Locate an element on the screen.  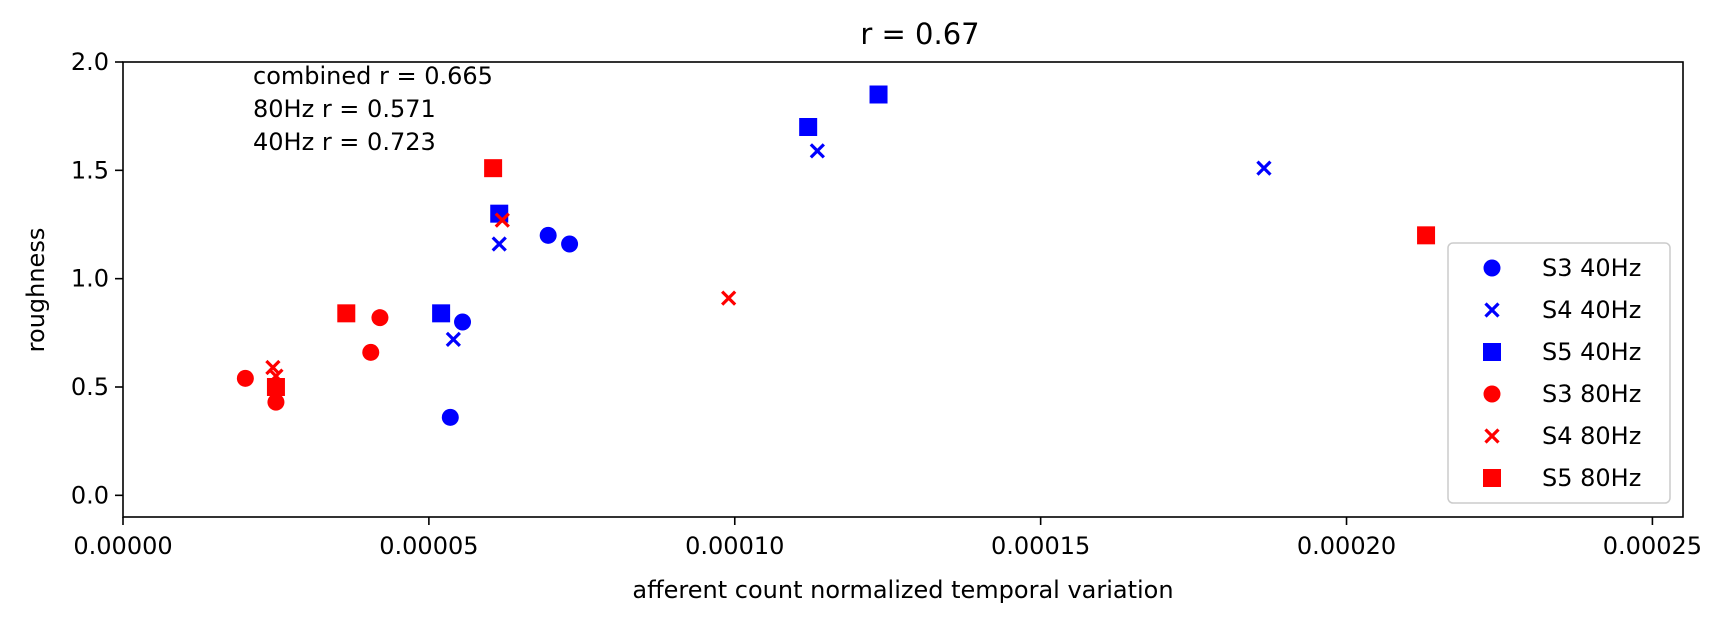
chart-title: r = 0.67 is located at coordinates (919, 34).